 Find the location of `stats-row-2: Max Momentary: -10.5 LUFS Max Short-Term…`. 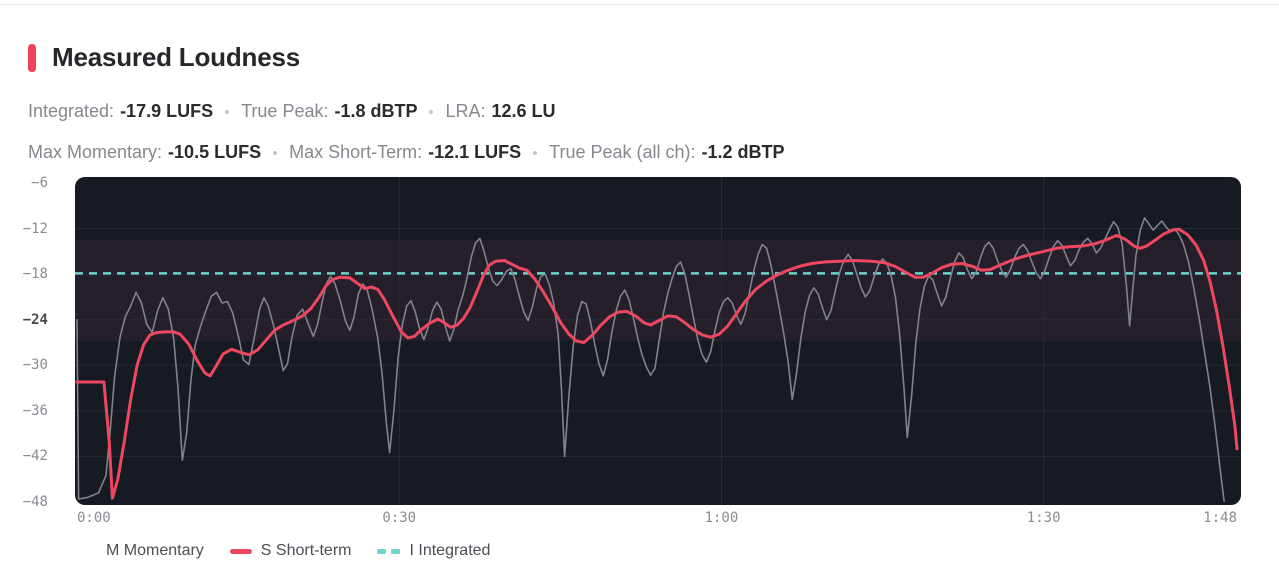

stats-row-2: Max Momentary: -10.5 LUFS Max Short-Term… is located at coordinates (406, 152).